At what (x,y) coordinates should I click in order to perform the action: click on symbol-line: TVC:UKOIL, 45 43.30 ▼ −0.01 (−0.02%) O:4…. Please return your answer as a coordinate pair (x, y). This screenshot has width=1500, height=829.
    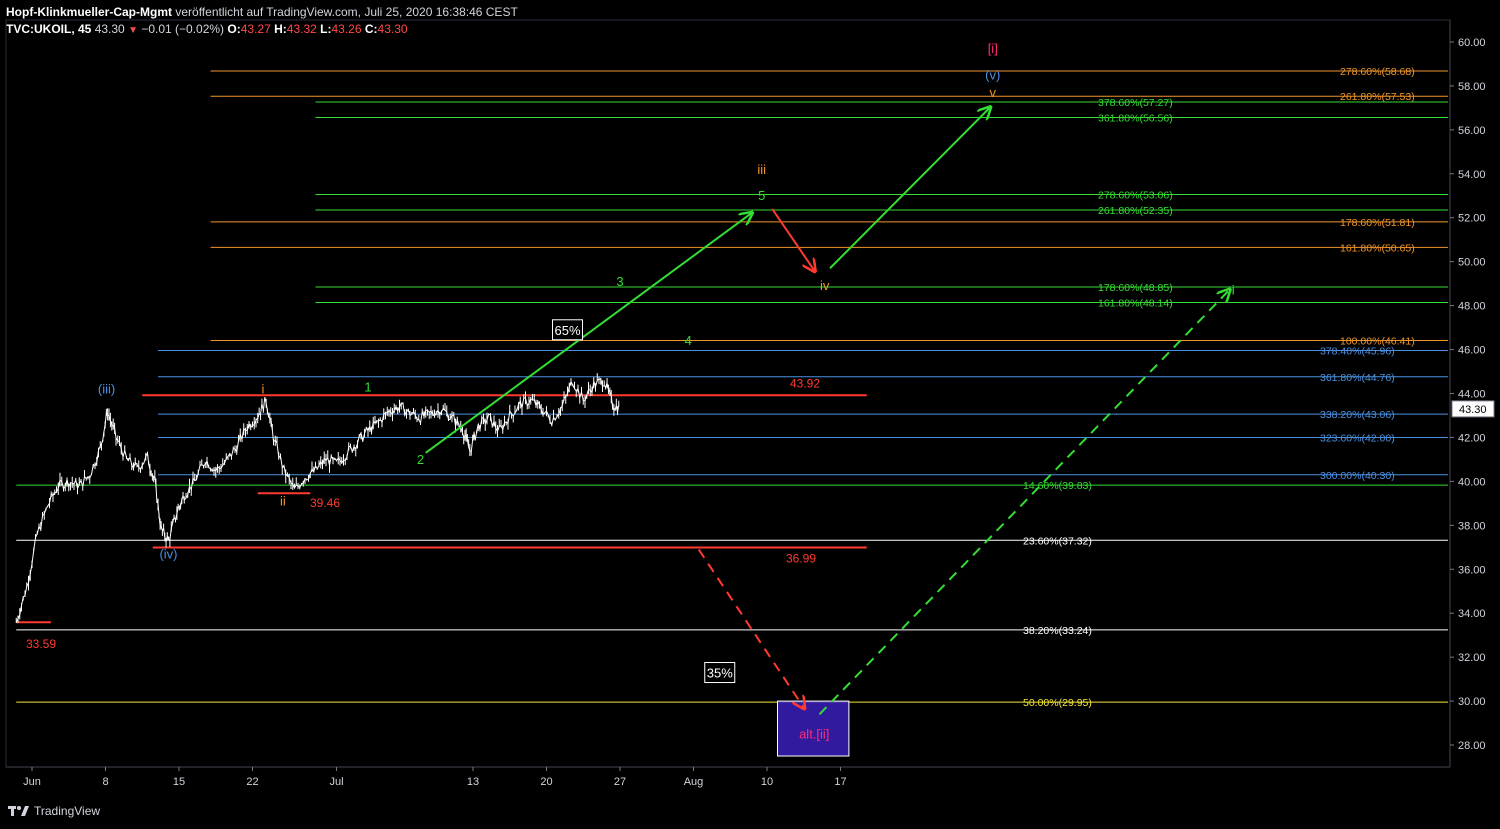
    Looking at the image, I should click on (262, 30).